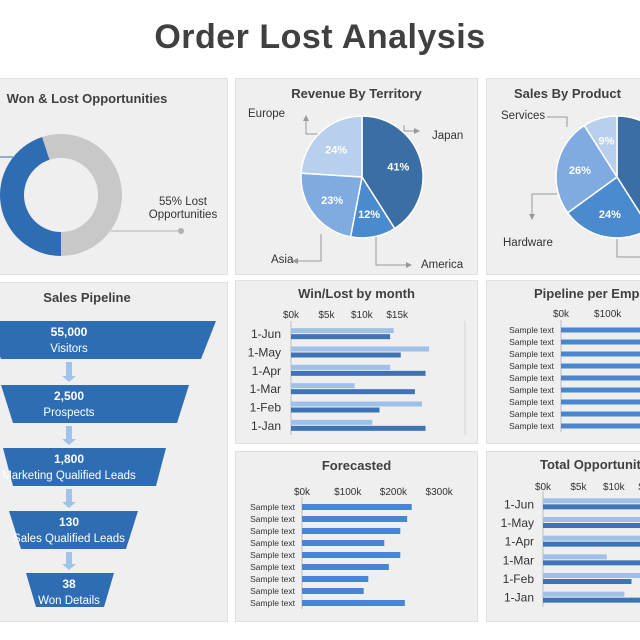 This screenshot has height=640, width=640. Describe the element at coordinates (183, 215) in the screenshot. I see `lost-label-line2: Opportunities` at that location.